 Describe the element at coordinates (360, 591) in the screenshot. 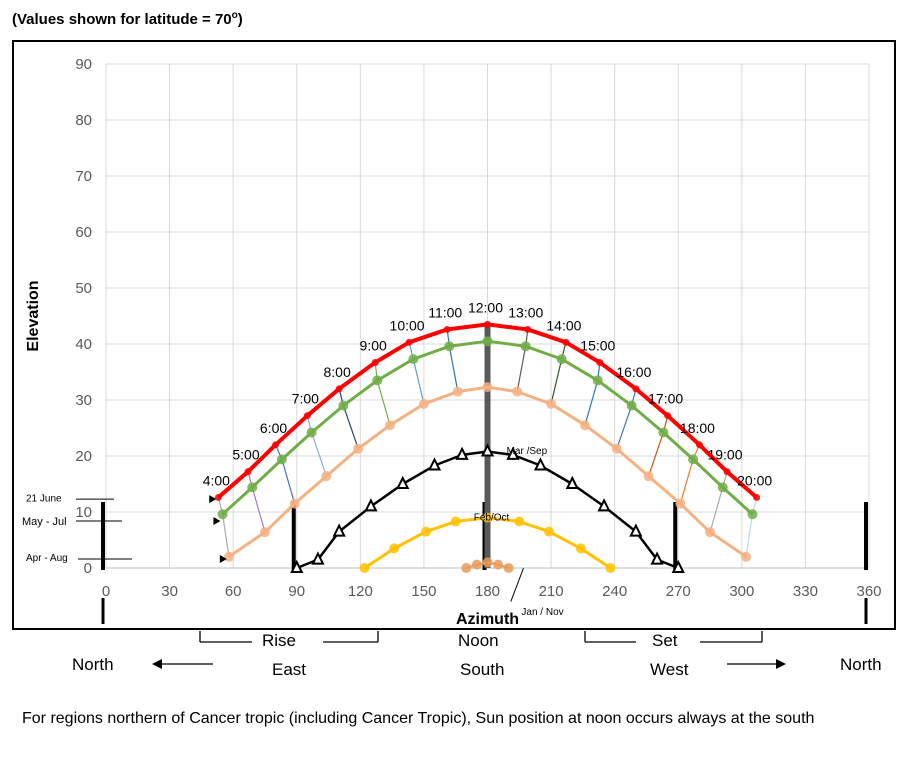

I see `x-tick-label: 120` at that location.